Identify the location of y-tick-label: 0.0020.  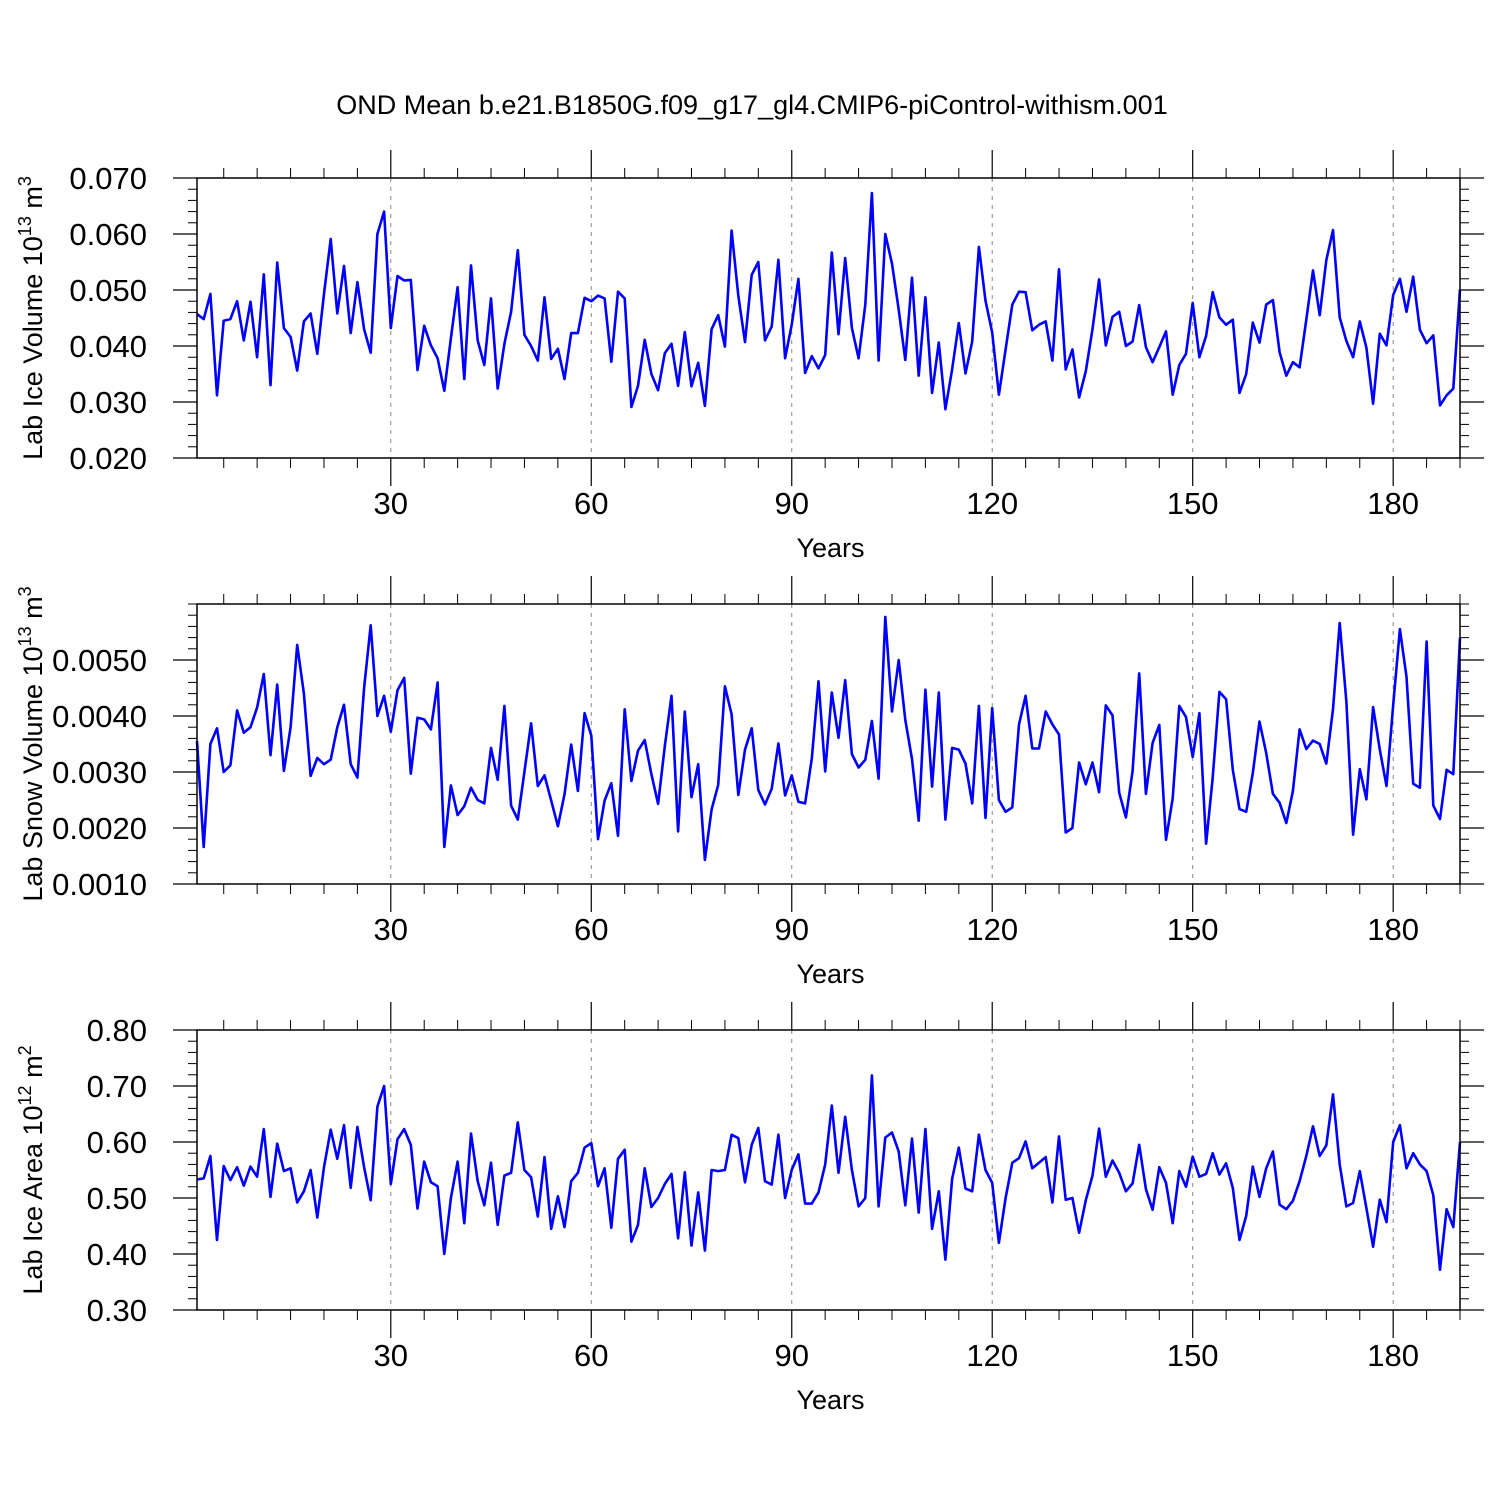
(99, 828).